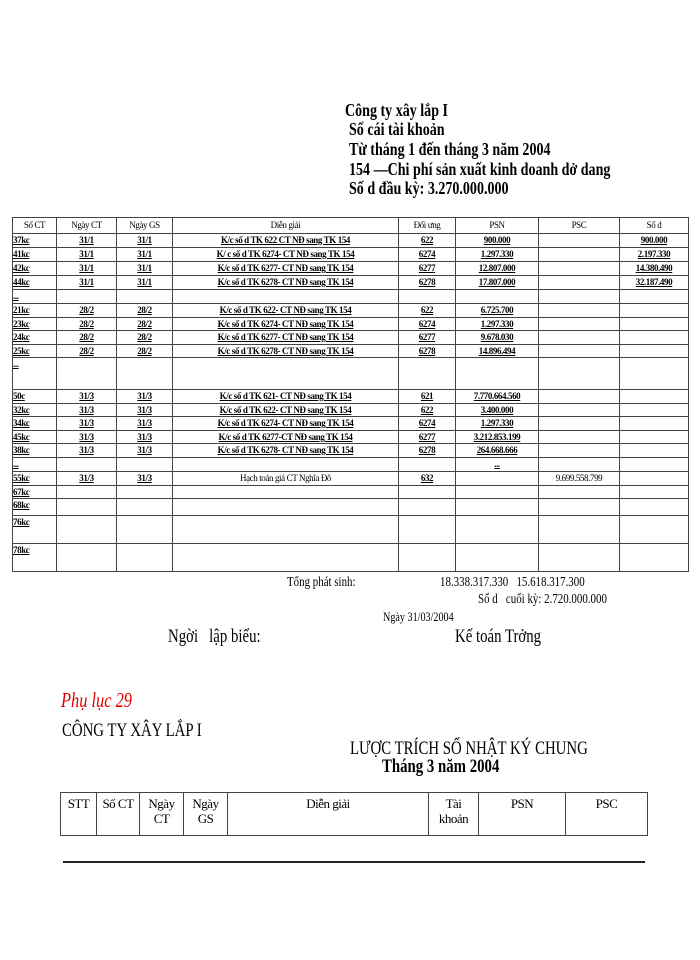 Image resolution: width=700 pixels, height=960 pixels. I want to click on table-cell: 68kc, so click(34, 507).